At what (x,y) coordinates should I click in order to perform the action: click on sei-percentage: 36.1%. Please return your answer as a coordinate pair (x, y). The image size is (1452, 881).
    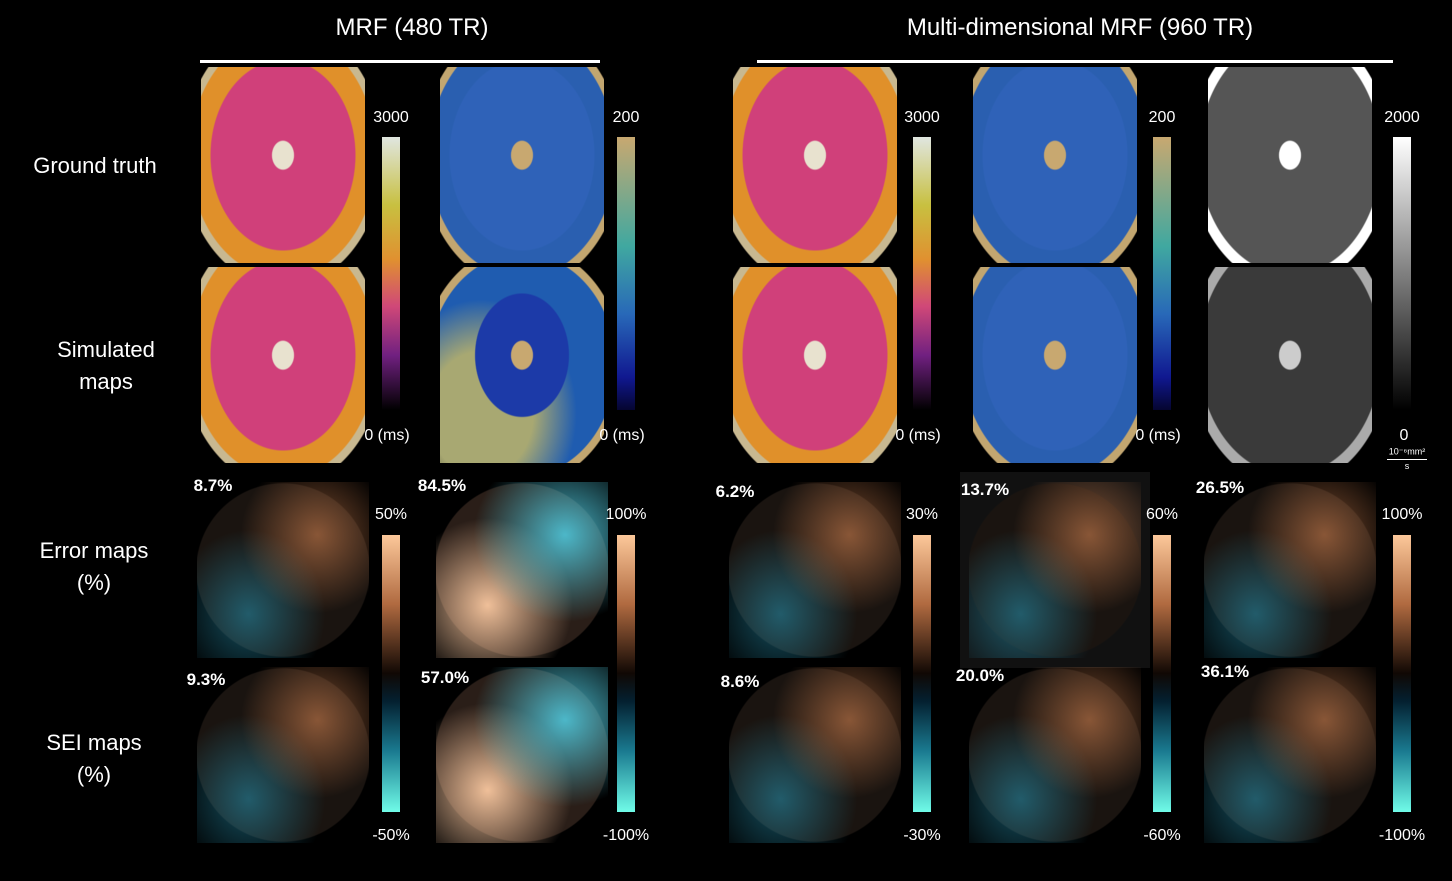
    Looking at the image, I should click on (1225, 671).